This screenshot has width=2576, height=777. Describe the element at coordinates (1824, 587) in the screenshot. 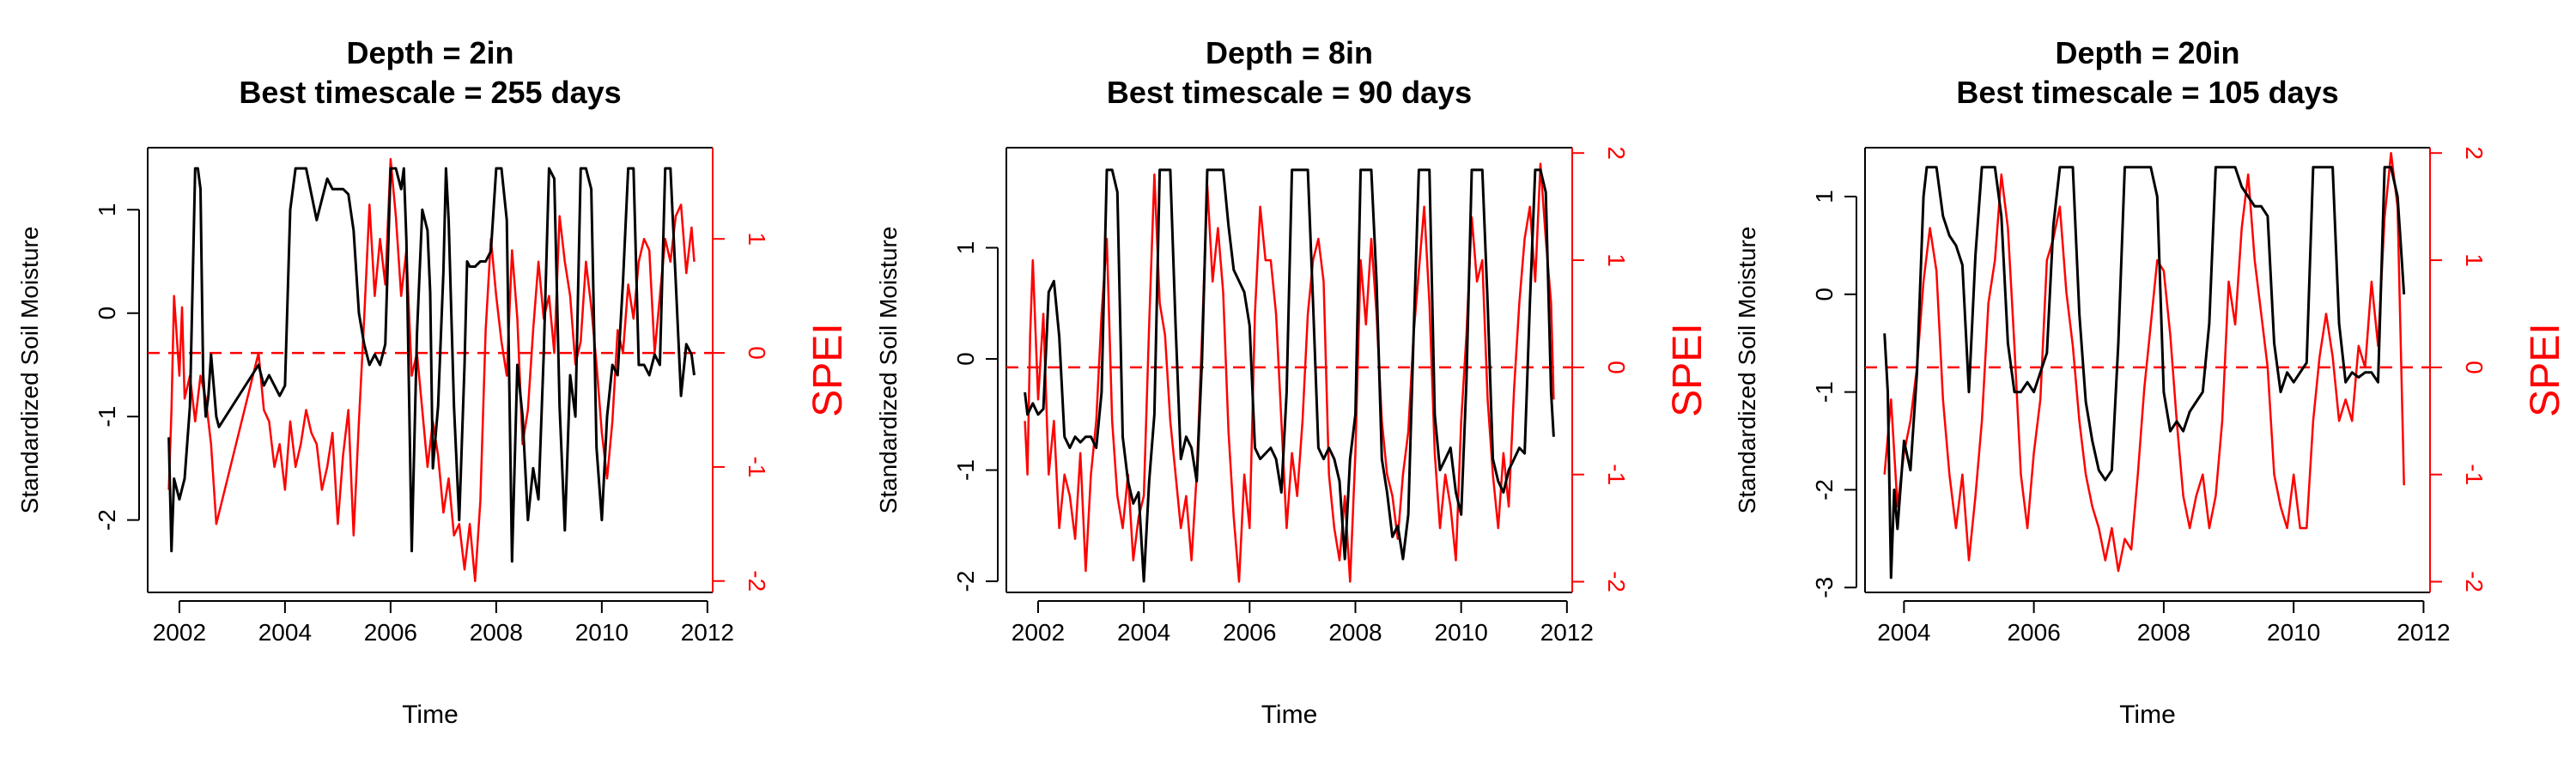

I see `y-tick-label: -3` at that location.